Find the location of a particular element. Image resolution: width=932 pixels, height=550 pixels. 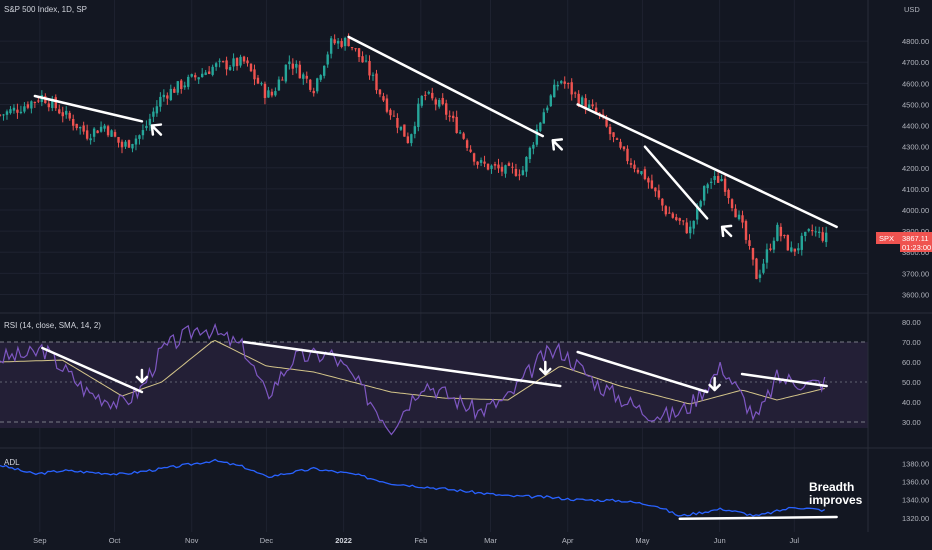

time-tick-label: Mar is located at coordinates (490, 540).